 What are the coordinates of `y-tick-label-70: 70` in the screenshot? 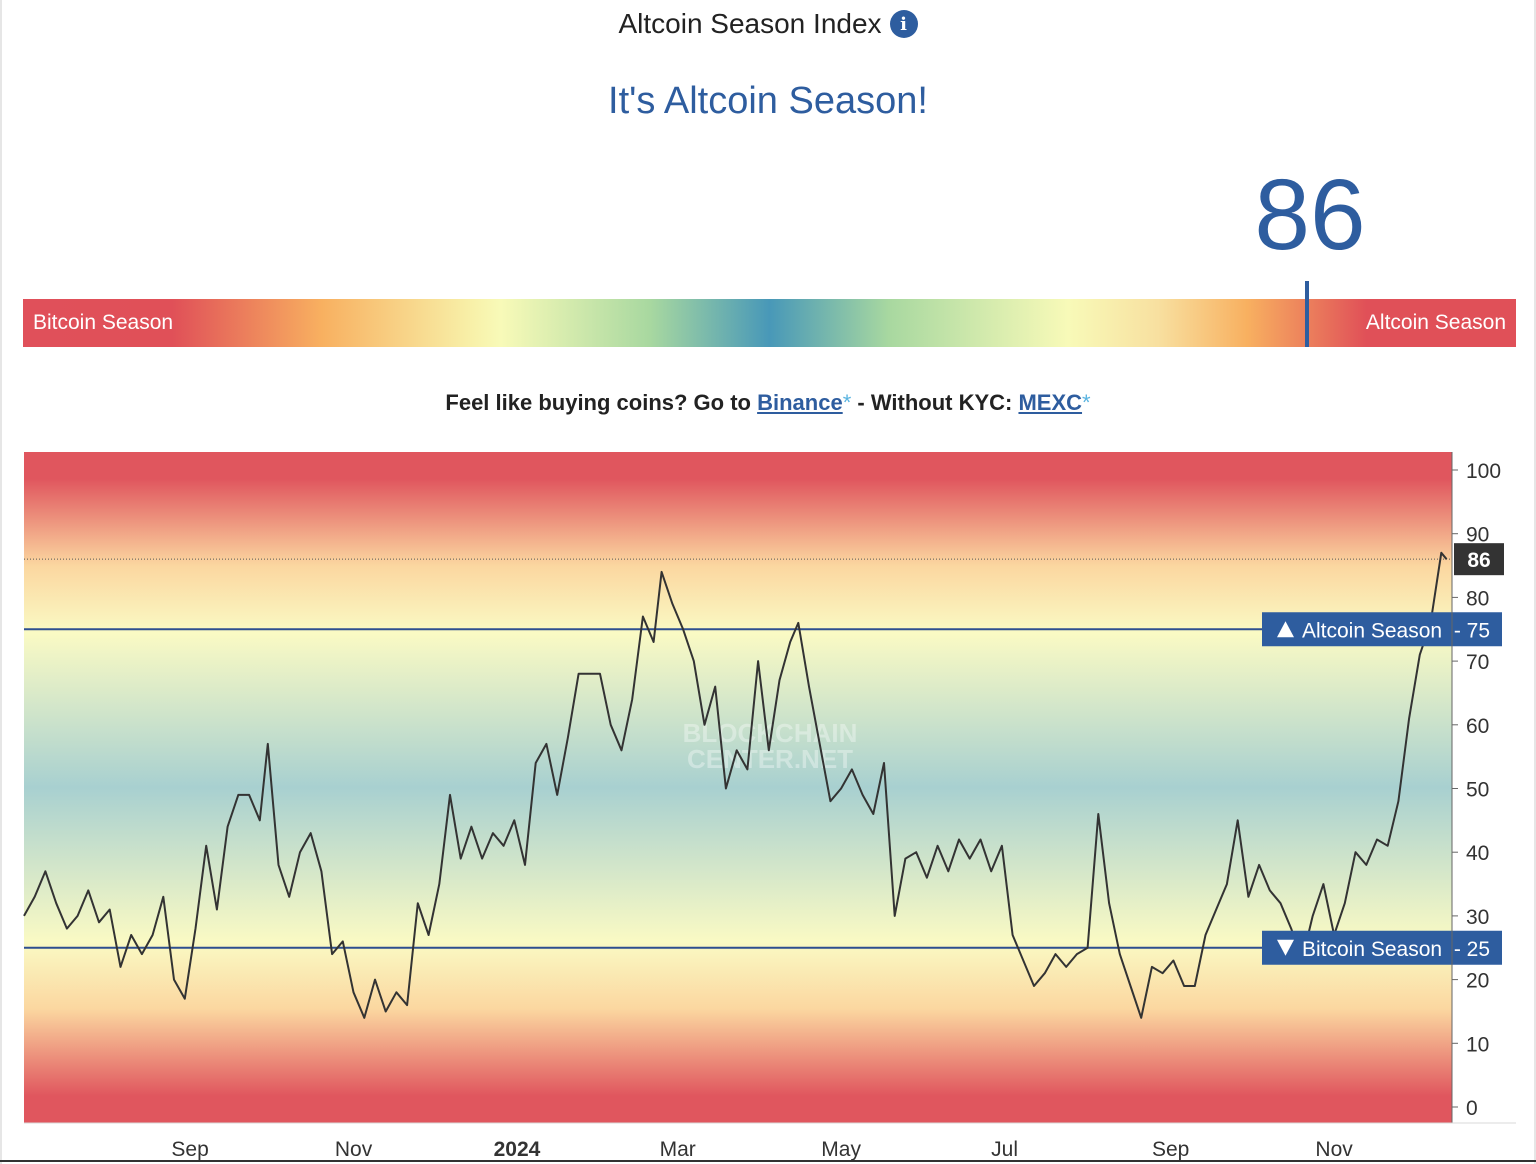 It's located at (1477, 662).